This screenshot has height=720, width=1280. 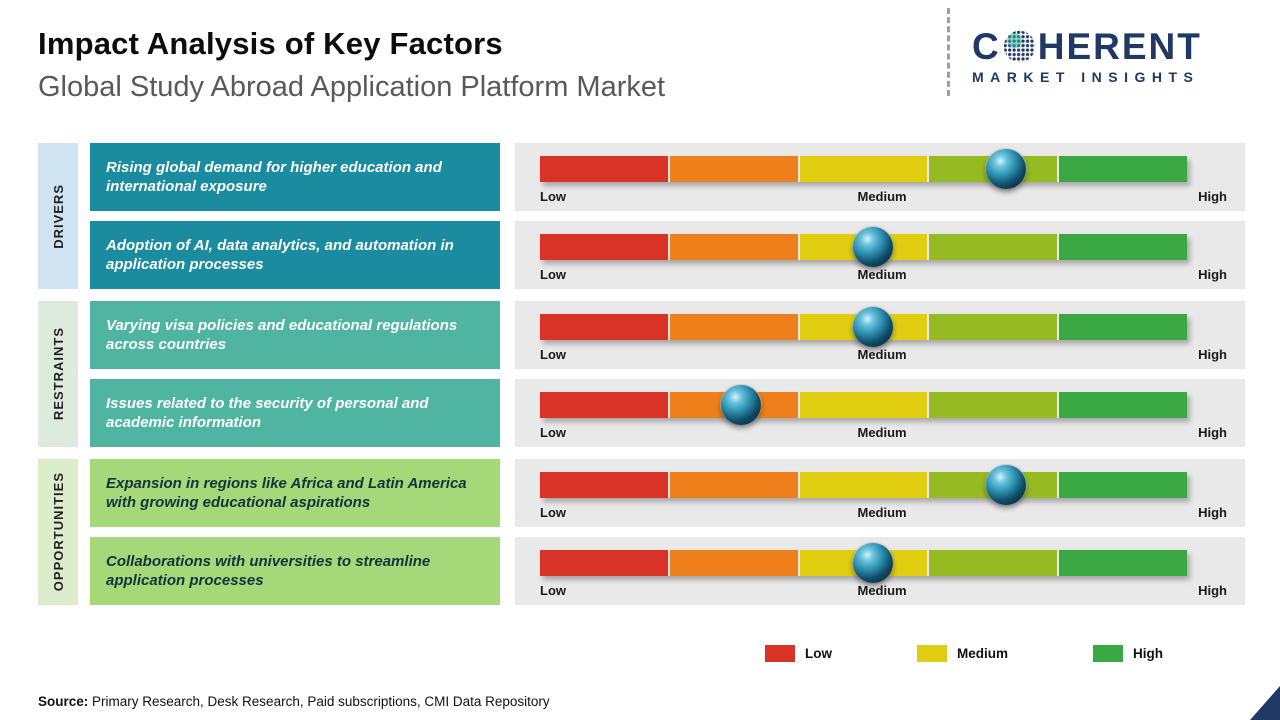 What do you see at coordinates (798, 653) in the screenshot?
I see `legend-item-low: Low` at bounding box center [798, 653].